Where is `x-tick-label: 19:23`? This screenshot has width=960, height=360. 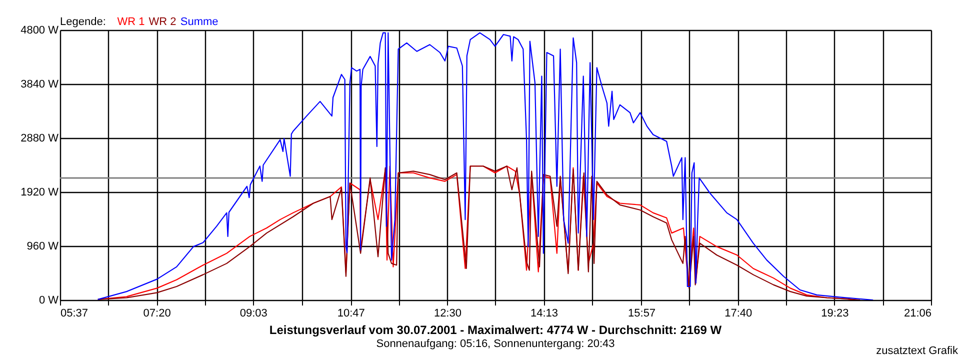
x-tick-label: 19:23 is located at coordinates (835, 314).